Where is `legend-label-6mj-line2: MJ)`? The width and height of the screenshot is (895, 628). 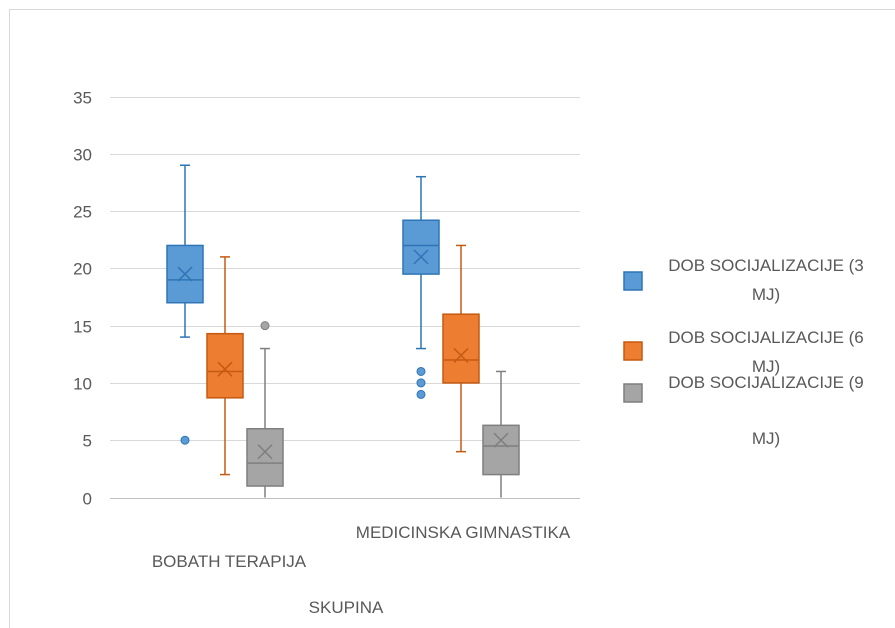
legend-label-6mj-line2: MJ) is located at coordinates (766, 366).